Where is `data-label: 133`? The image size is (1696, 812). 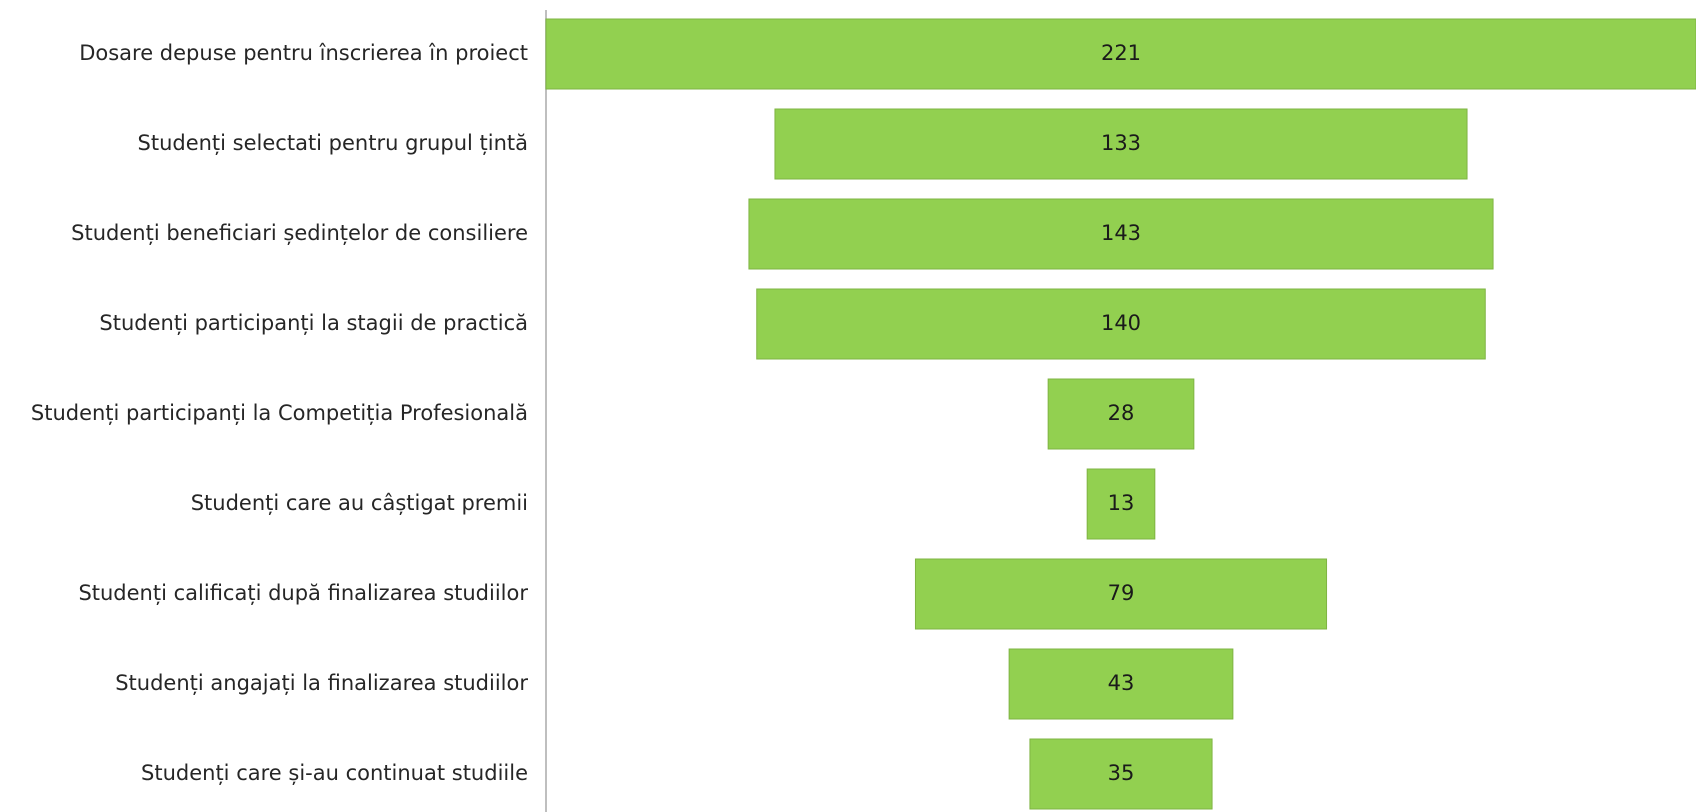
data-label: 133 is located at coordinates (1121, 143).